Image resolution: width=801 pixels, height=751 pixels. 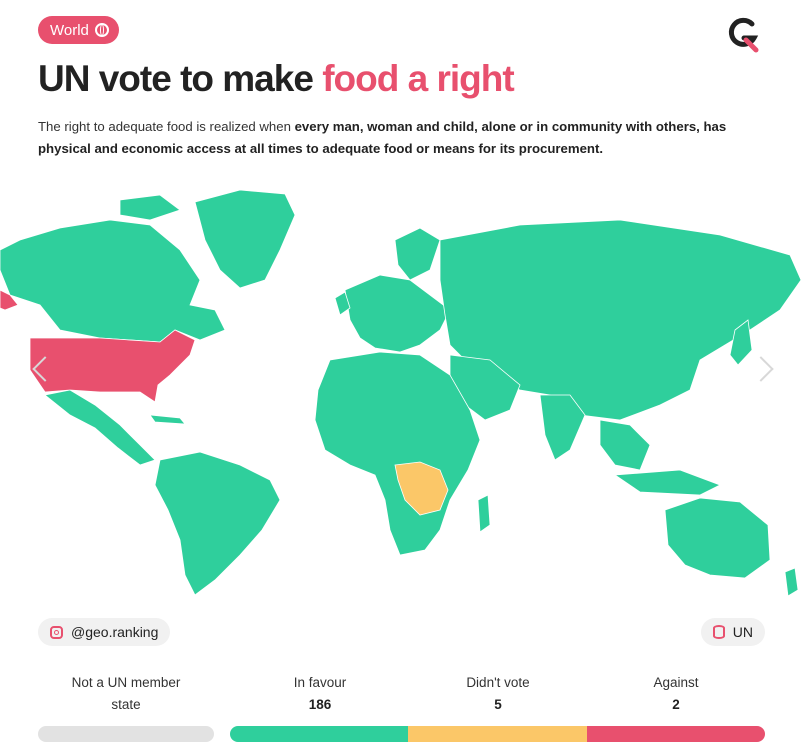 What do you see at coordinates (498, 682) in the screenshot?
I see `legend-didnt-vote-label: Didn't vote` at bounding box center [498, 682].